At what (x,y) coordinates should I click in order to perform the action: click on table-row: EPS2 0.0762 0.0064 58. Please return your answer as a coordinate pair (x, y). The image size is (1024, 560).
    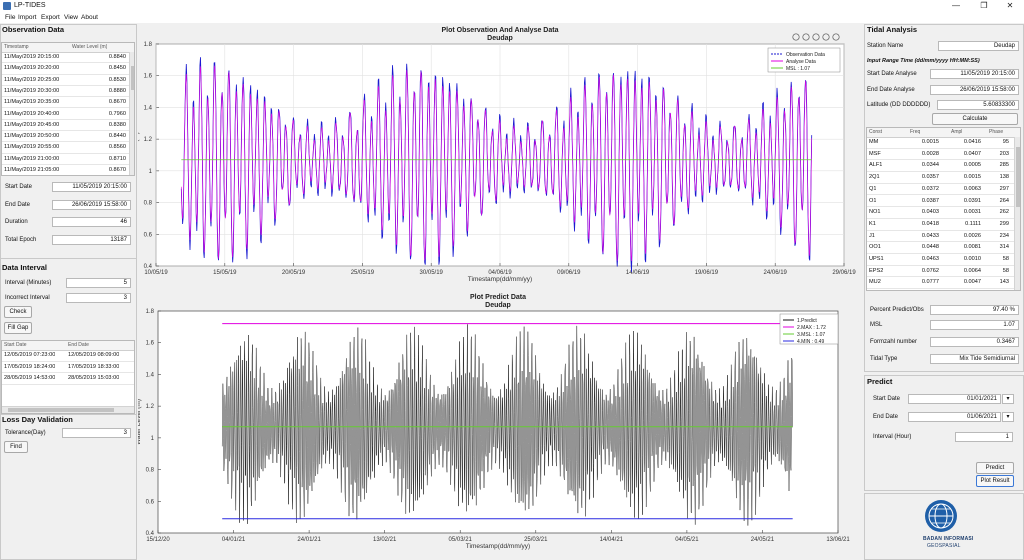
    Looking at the image, I should click on (940, 272).